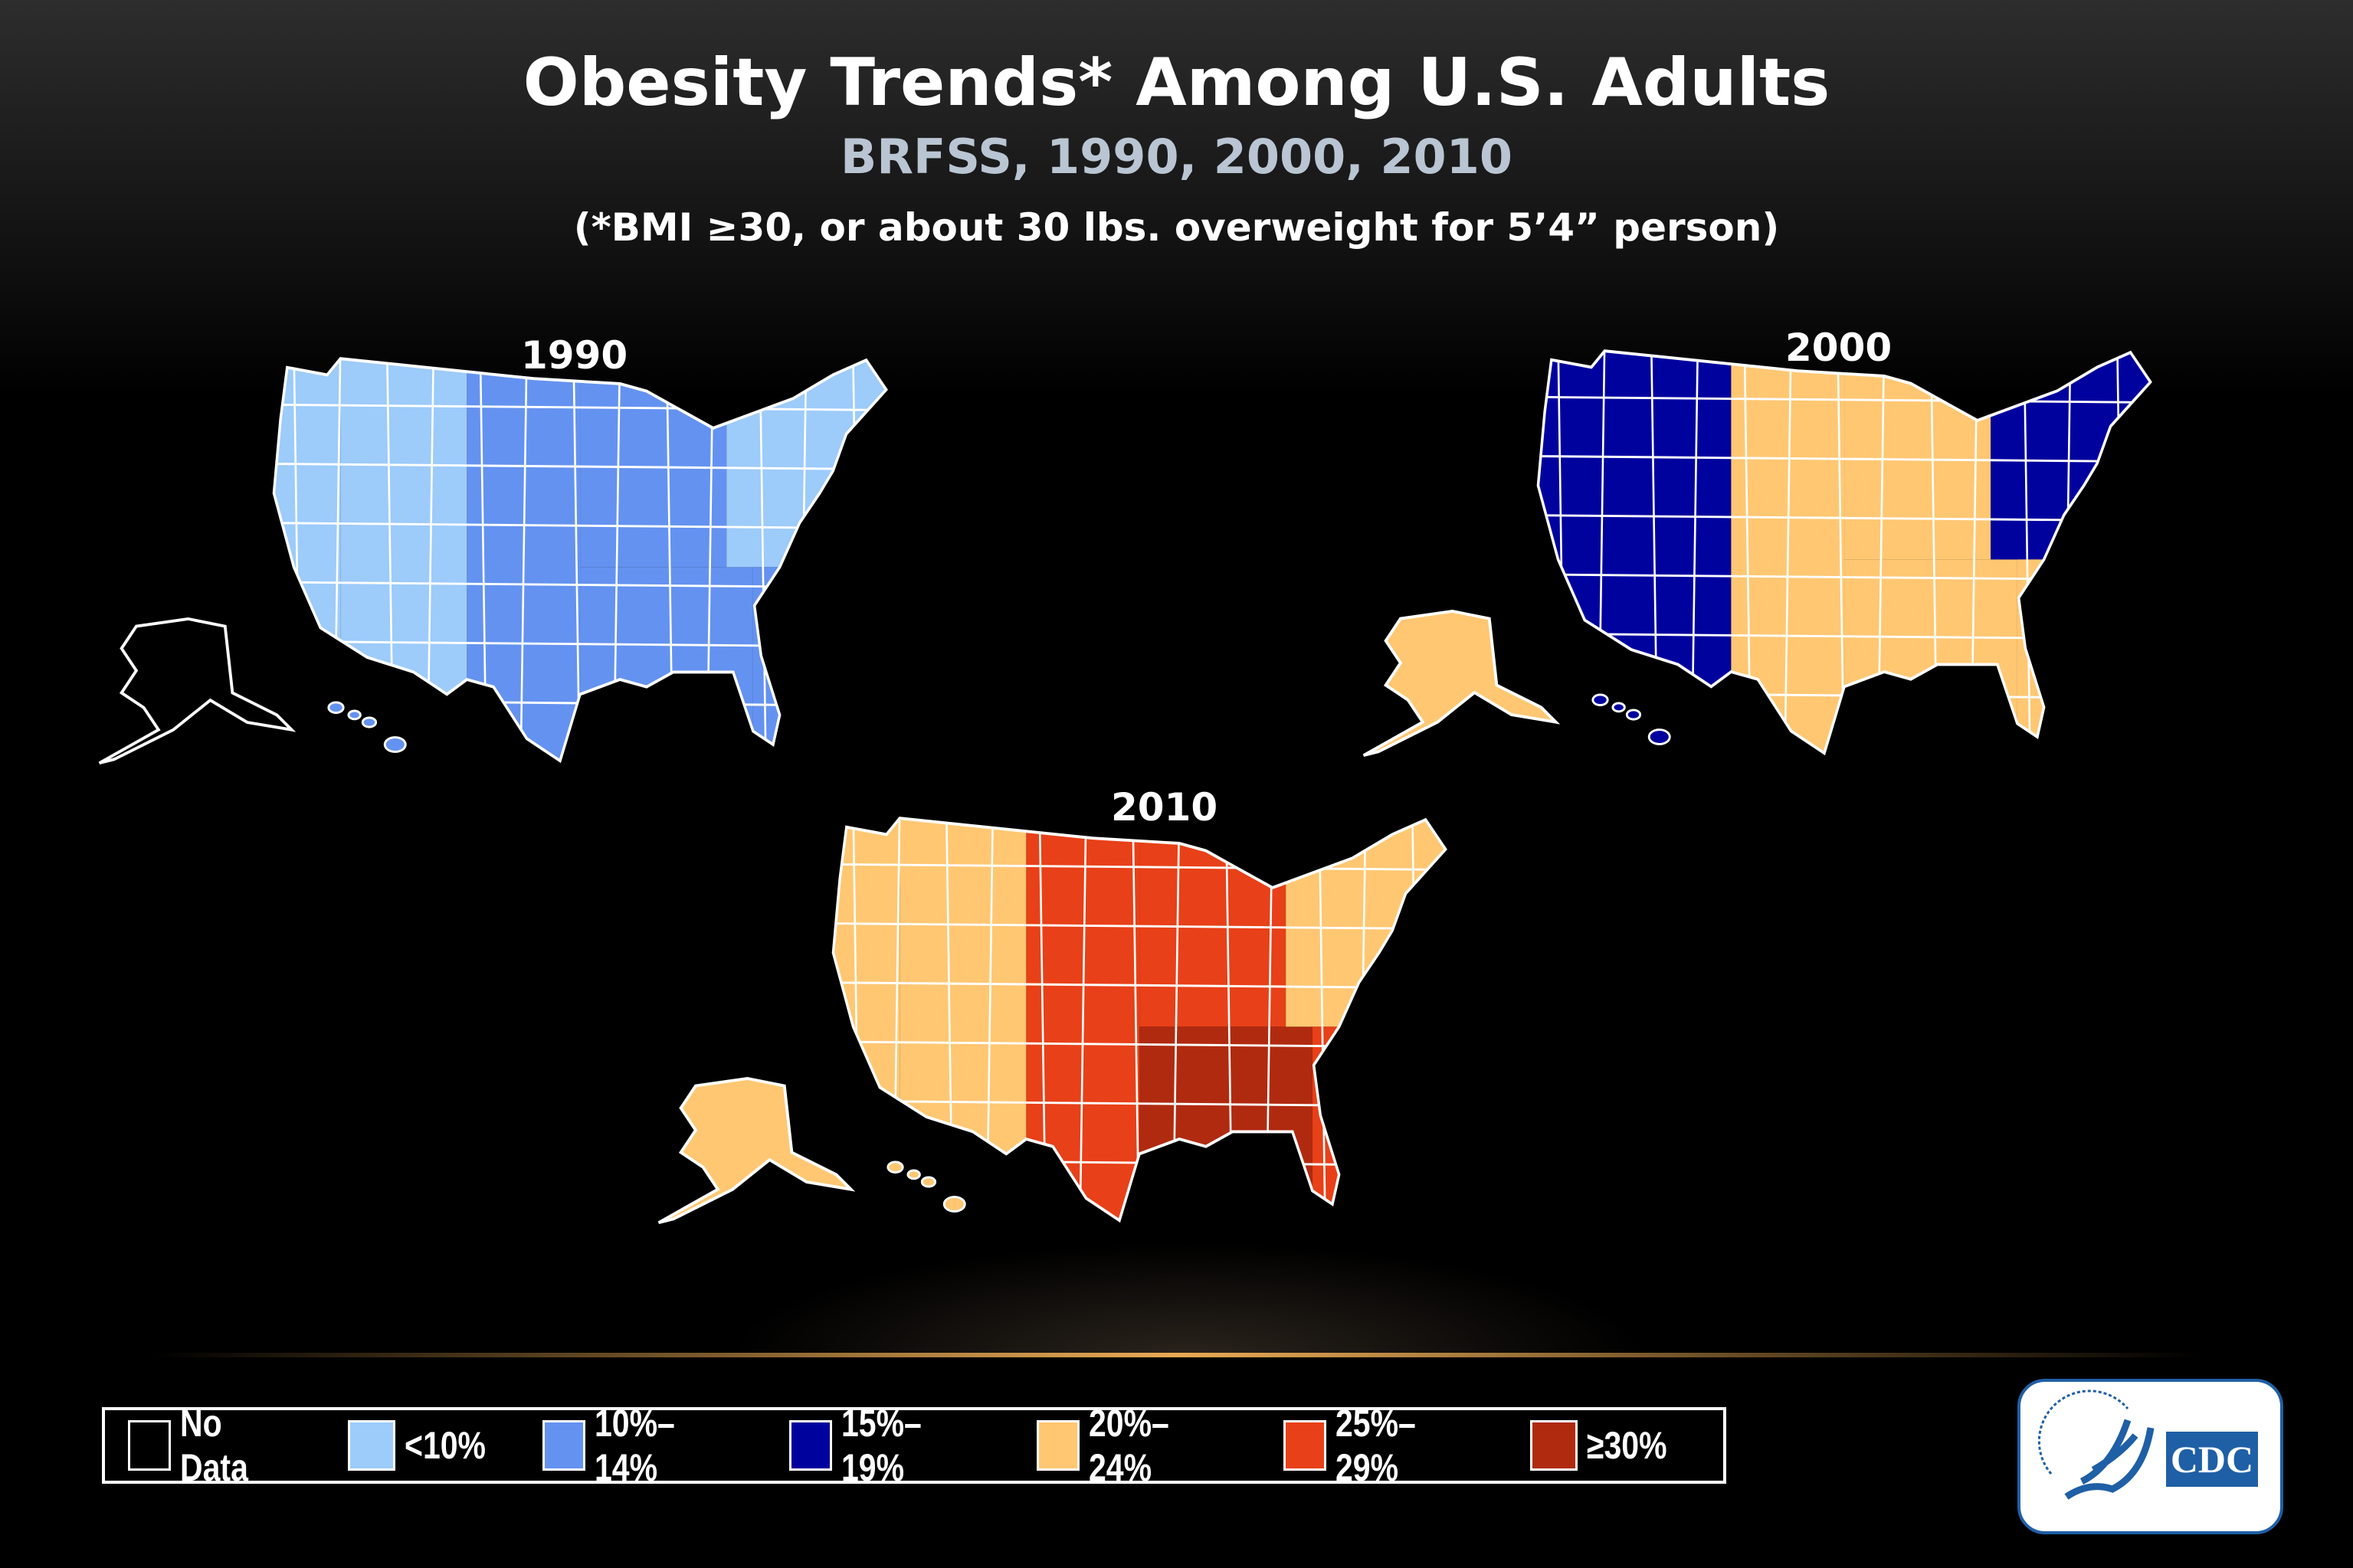 The height and width of the screenshot is (1568, 2353). I want to click on map-year-label: 2000, so click(1839, 348).